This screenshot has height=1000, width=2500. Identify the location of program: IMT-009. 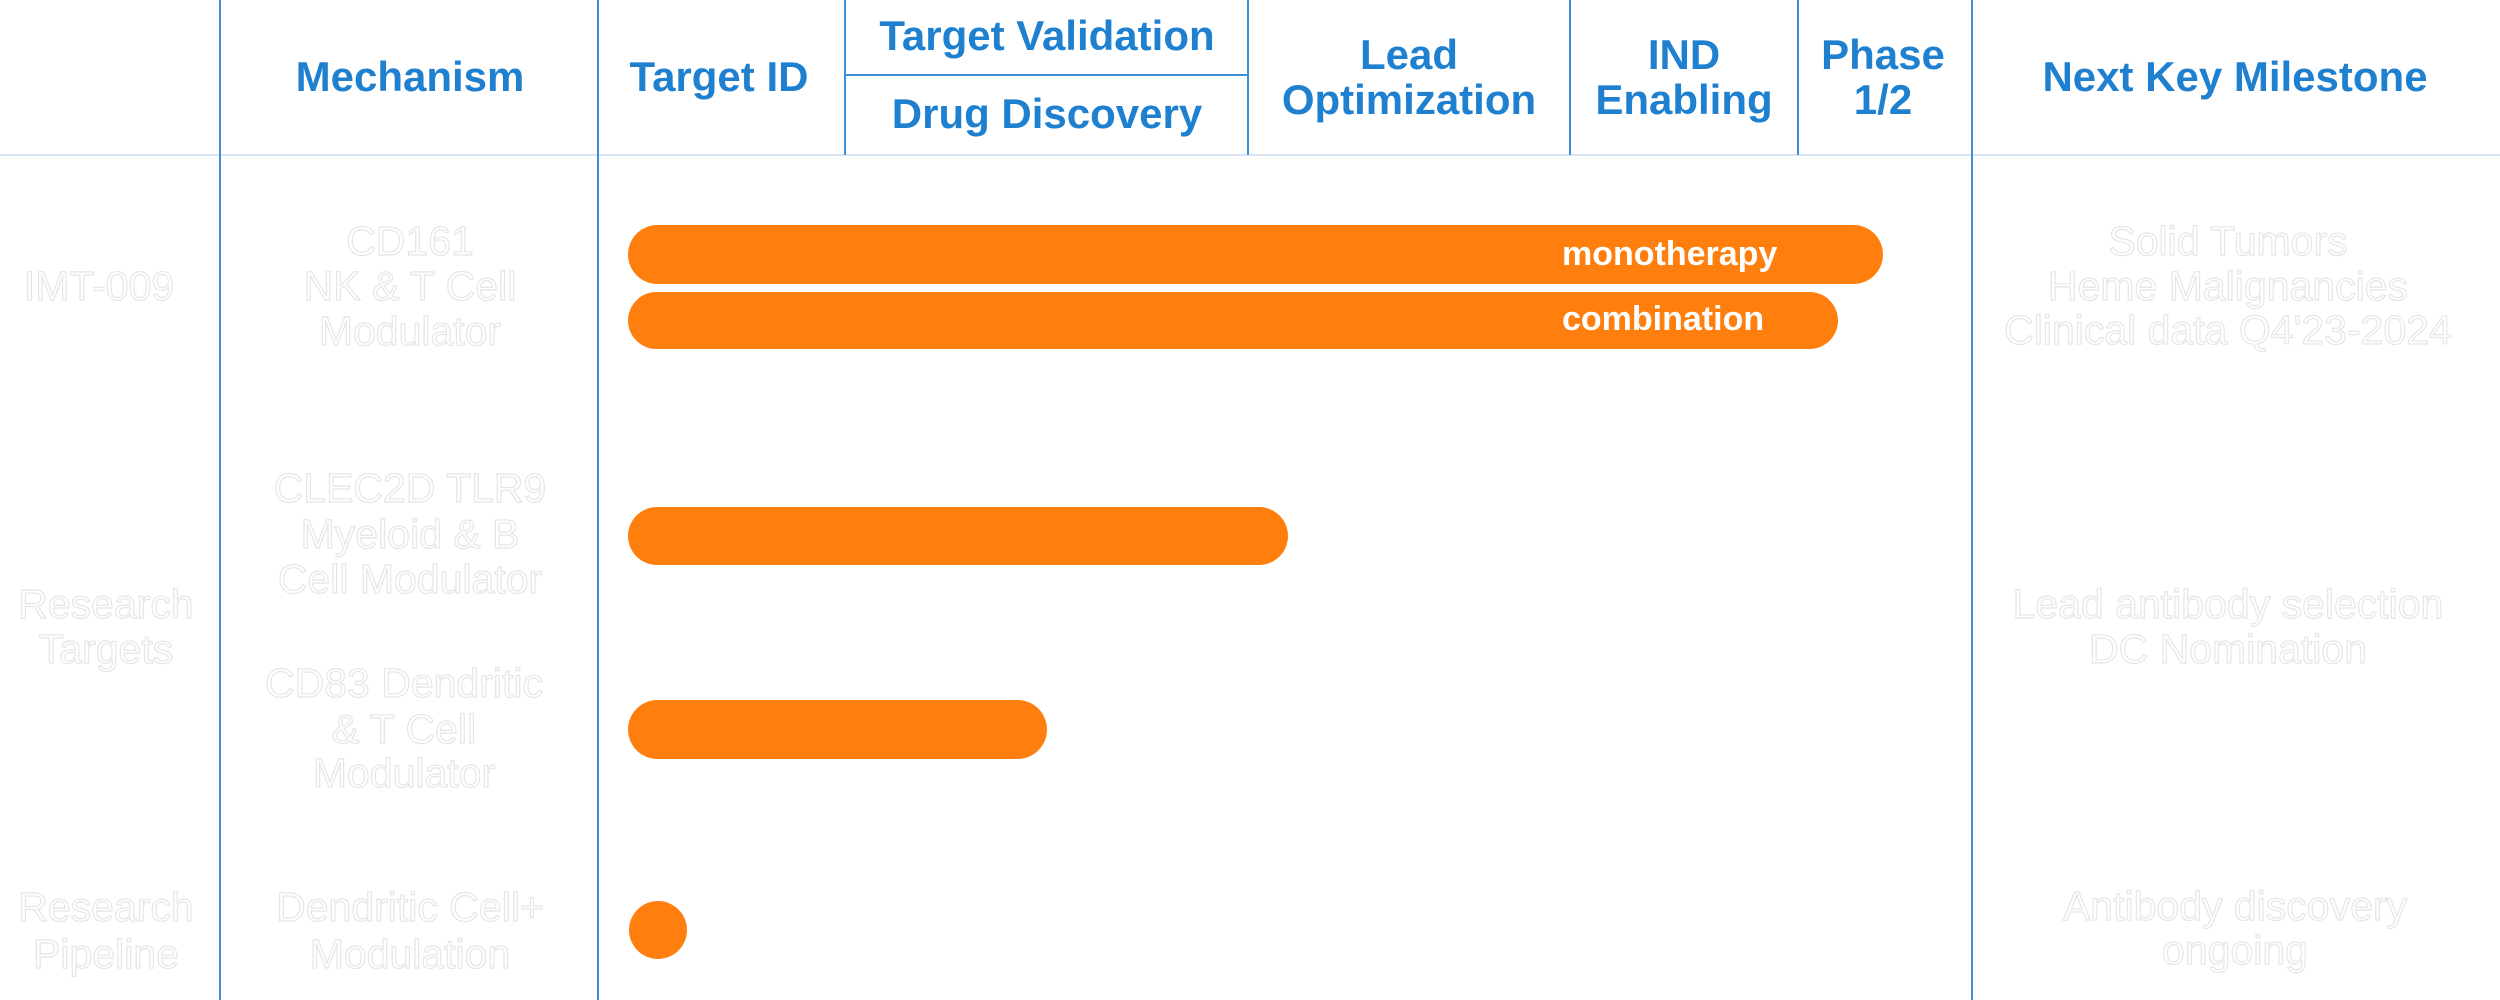
(99, 286).